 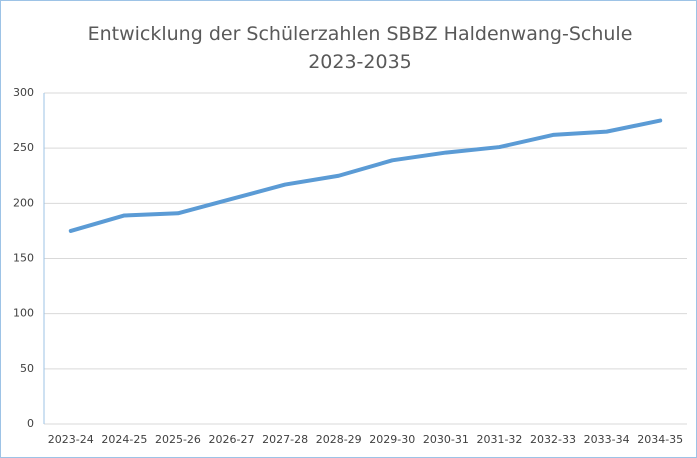 I want to click on y-tick-label: 0, so click(x=30, y=423).